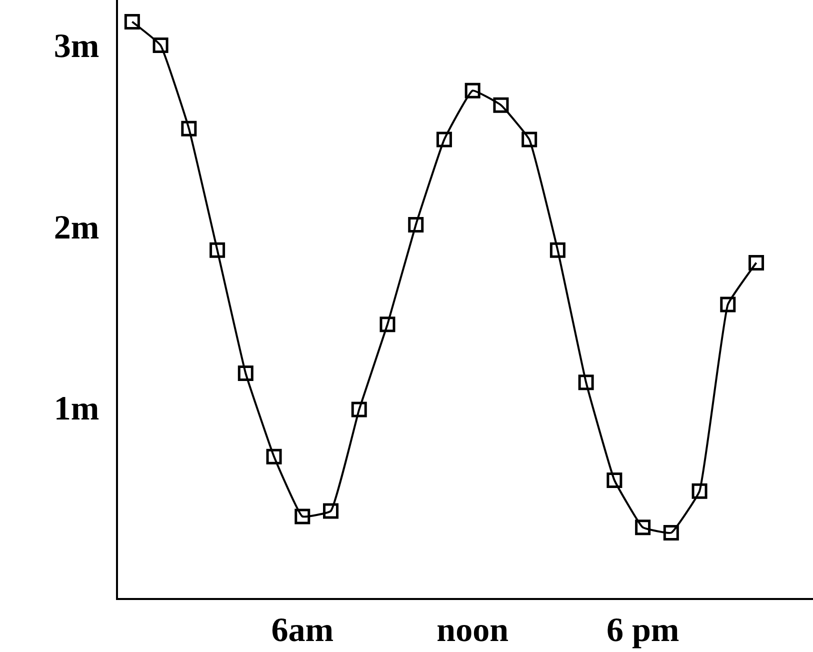 The height and width of the screenshot is (652, 813). What do you see at coordinates (77, 47) in the screenshot?
I see `y-tick-label: 3m` at bounding box center [77, 47].